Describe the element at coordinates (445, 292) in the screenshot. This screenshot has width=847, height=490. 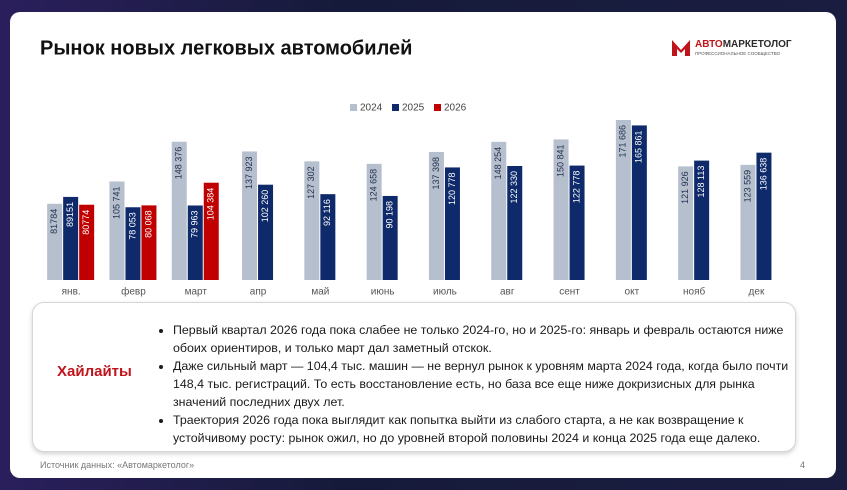
I see `x-tick-label: июль` at that location.